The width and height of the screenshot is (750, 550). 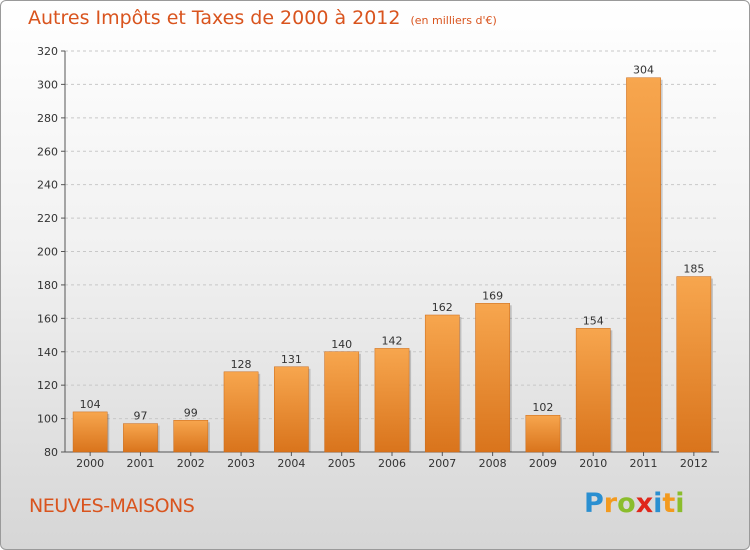 What do you see at coordinates (643, 70) in the screenshot?
I see `bar-value-label: 304` at bounding box center [643, 70].